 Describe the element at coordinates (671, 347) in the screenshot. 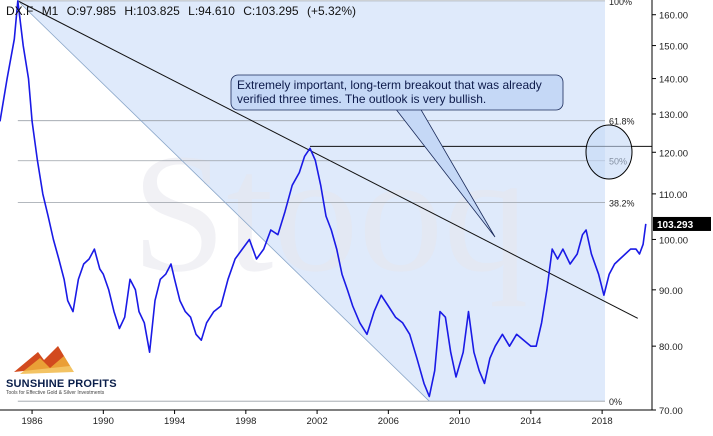

I see `y-tick-label: 80.00` at that location.